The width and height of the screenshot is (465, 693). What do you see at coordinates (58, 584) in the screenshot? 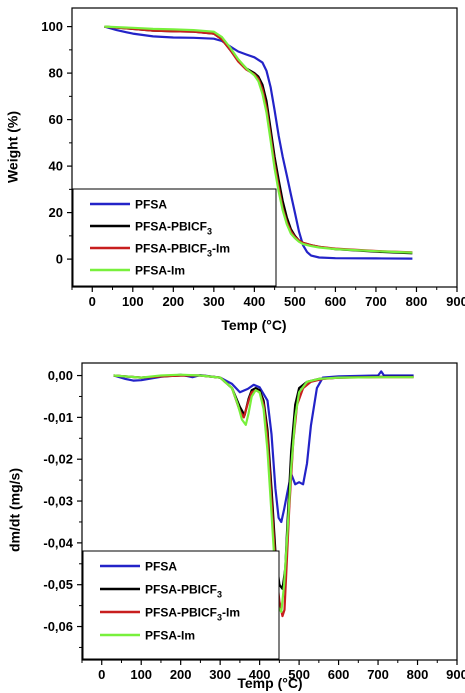
I see `y-tick-label: -0,05` at bounding box center [58, 584].